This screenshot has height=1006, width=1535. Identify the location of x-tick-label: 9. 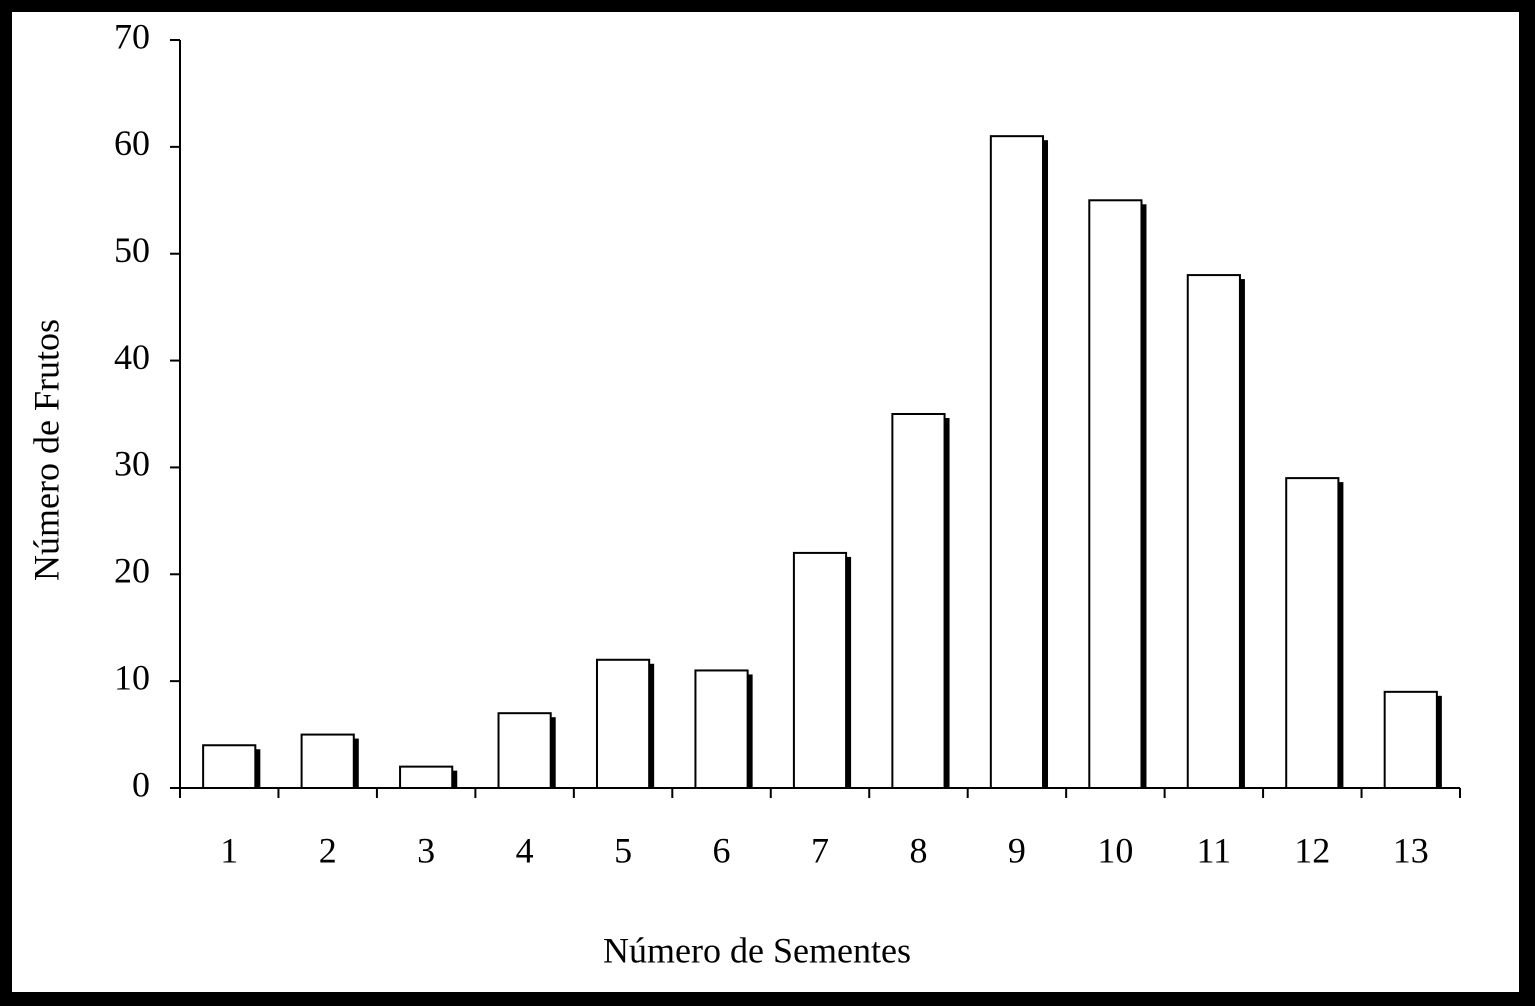
(1017, 850).